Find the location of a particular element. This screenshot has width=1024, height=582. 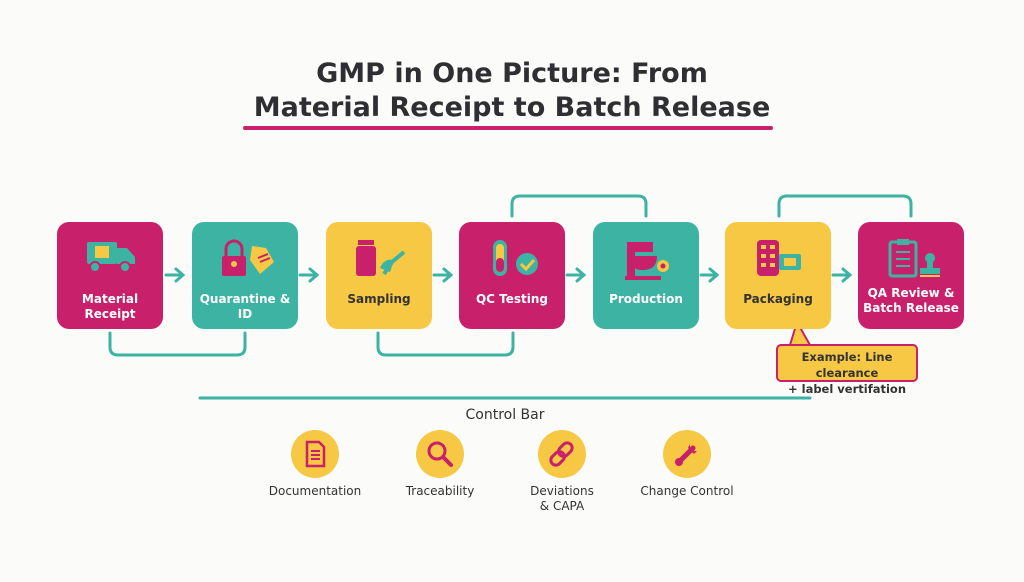

step-label: Production is located at coordinates (646, 299).